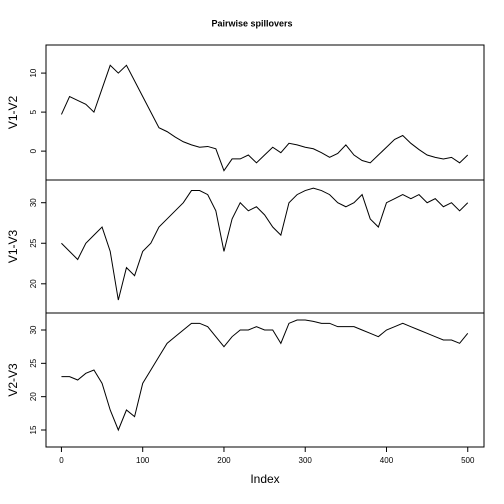 The height and width of the screenshot is (504, 504). What do you see at coordinates (33, 429) in the screenshot?
I see `y-tick-label: 15` at bounding box center [33, 429].